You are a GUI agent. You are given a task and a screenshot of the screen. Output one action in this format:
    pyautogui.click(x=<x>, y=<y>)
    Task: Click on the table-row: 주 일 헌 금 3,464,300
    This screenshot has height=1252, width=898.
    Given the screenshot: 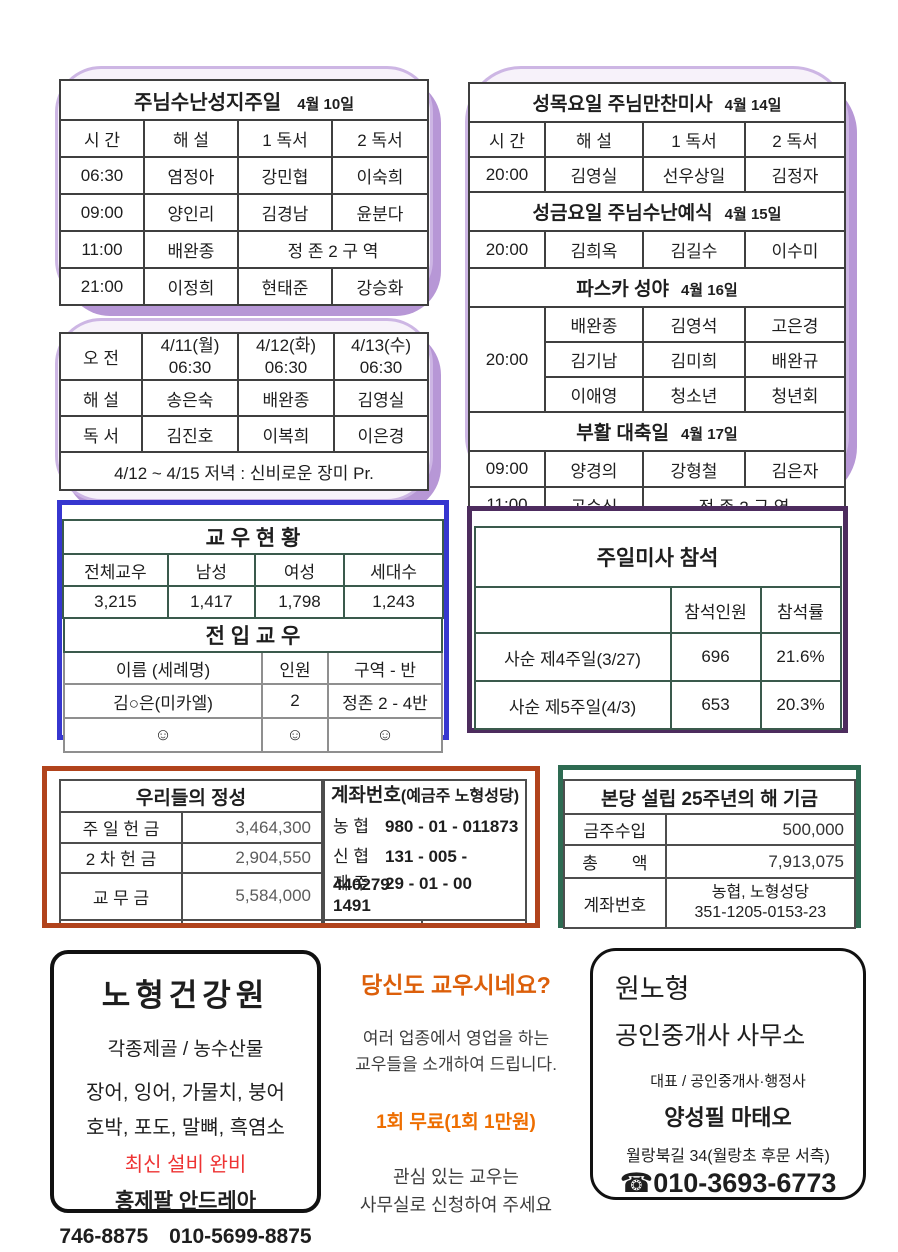 What is the action you would take?
    pyautogui.click(x=192, y=827)
    